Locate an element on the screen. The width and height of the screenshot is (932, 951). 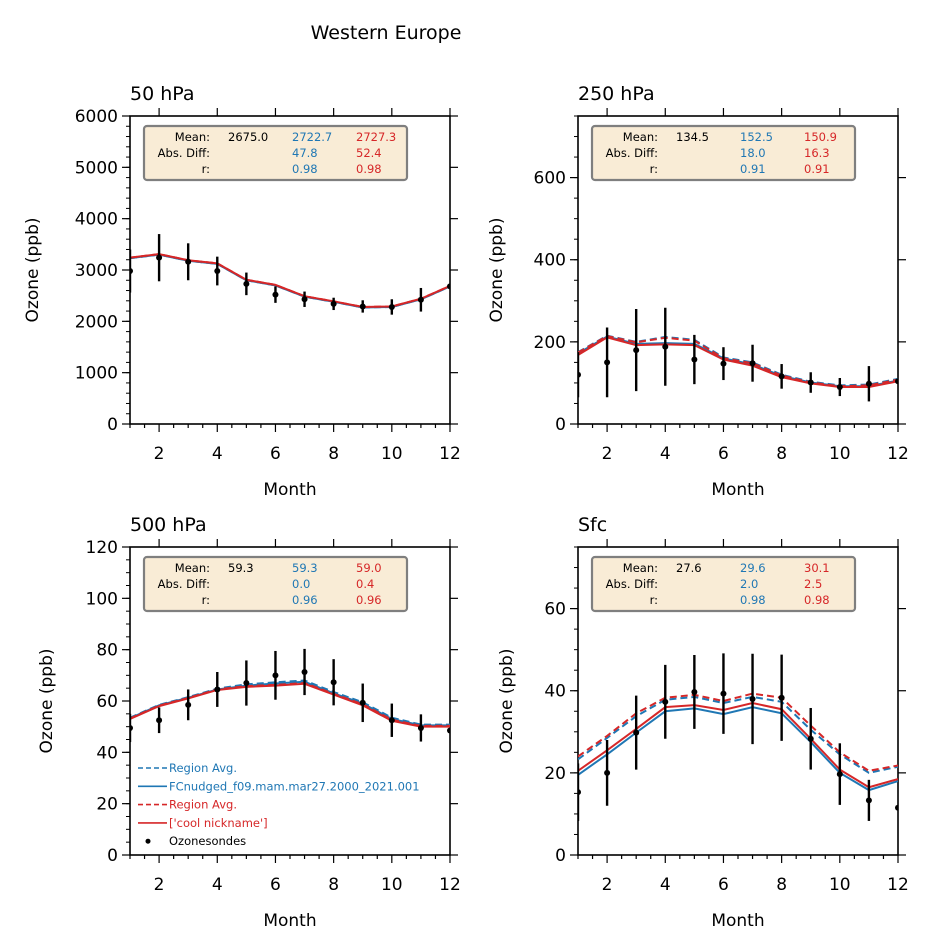
stats-value-mean: 2722.7 is located at coordinates (312, 137).